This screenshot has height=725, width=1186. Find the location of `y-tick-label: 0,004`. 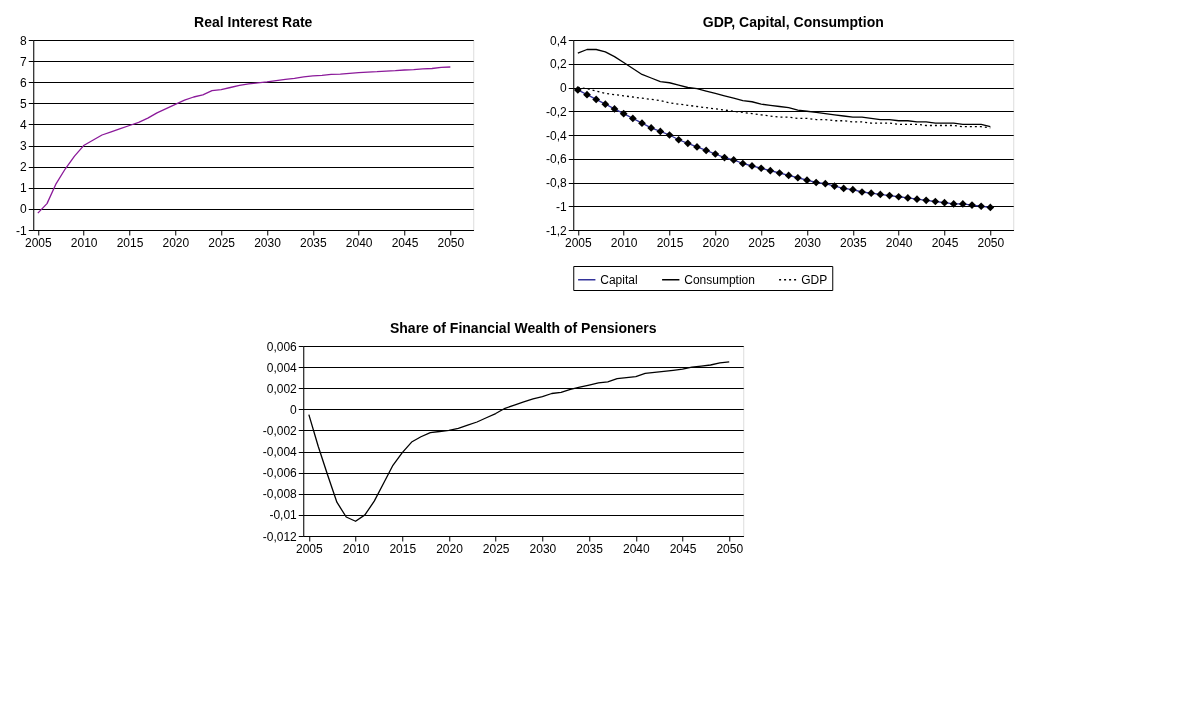

y-tick-label: 0,004 is located at coordinates (282, 367).